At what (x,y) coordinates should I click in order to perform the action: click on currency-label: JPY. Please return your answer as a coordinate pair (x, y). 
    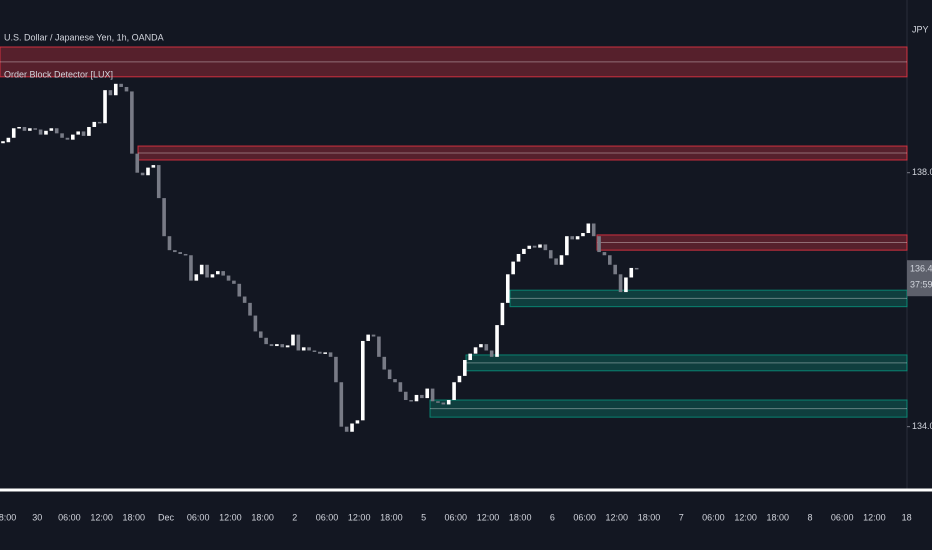
    Looking at the image, I should click on (920, 29).